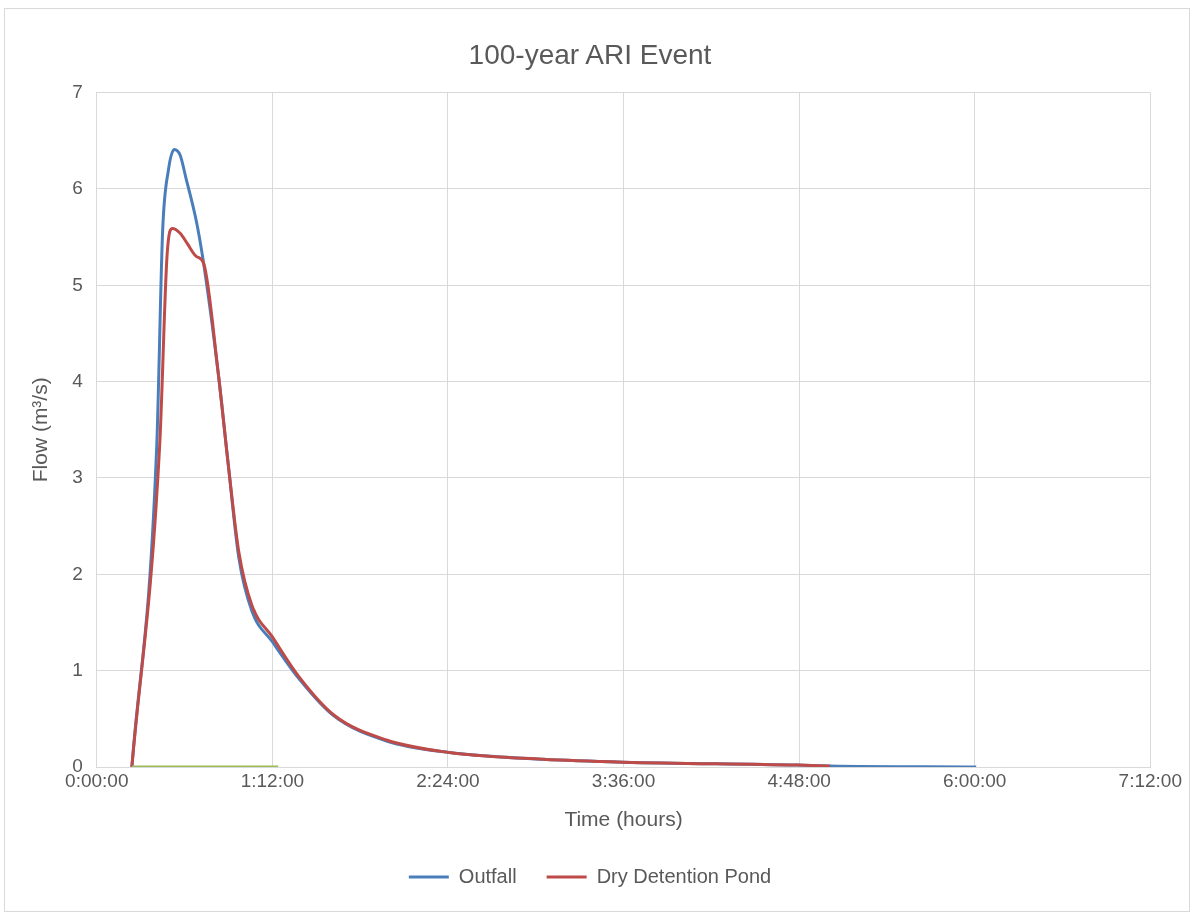  What do you see at coordinates (77, 573) in the screenshot?
I see `y-tick-label: 2` at bounding box center [77, 573].